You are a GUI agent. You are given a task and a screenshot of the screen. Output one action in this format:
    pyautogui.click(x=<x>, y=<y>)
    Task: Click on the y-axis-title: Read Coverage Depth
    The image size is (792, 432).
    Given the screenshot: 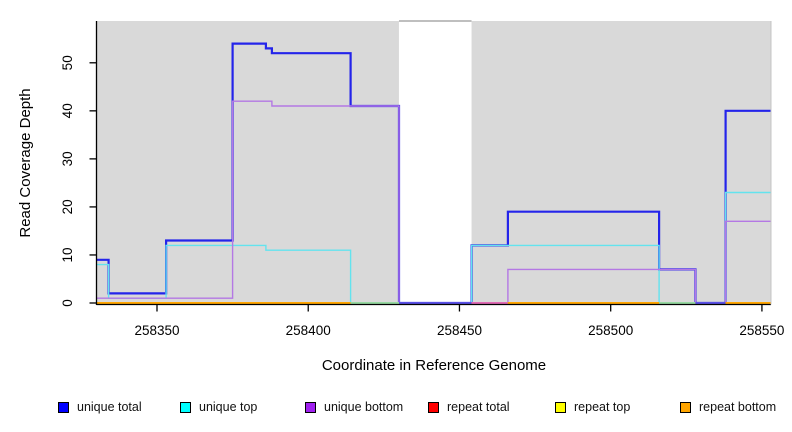 What is the action you would take?
    pyautogui.click(x=25, y=162)
    